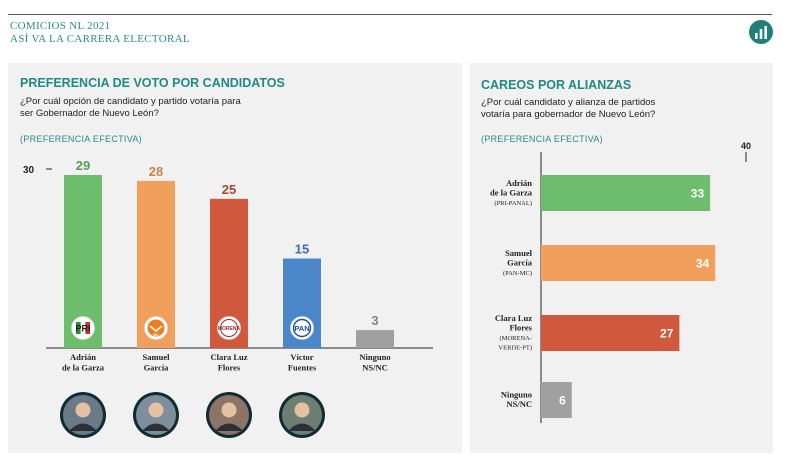  What do you see at coordinates (746, 146) in the screenshot?
I see `x-tick-label: 40` at bounding box center [746, 146].